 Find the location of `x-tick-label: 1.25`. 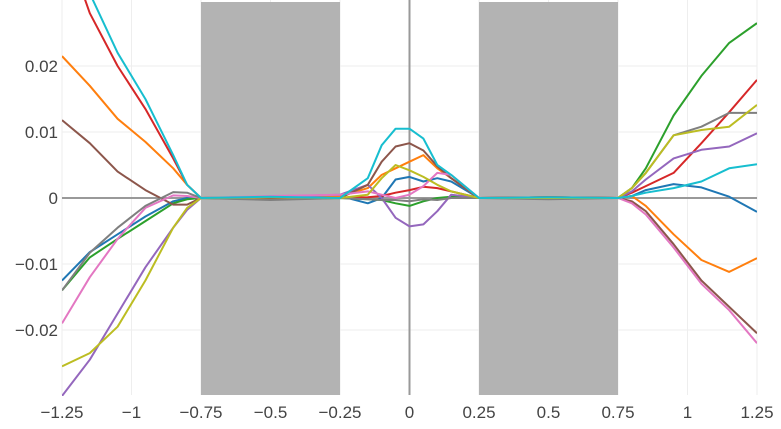

x-tick-label: 1.25 is located at coordinates (756, 412).